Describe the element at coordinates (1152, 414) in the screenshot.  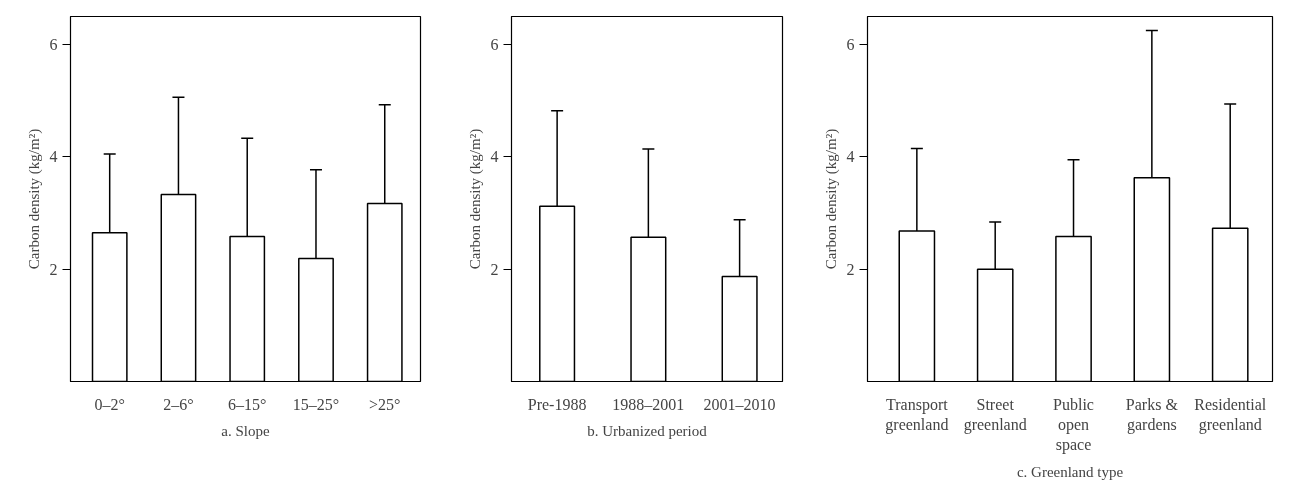
I see `x-tick-label: Parks & gardens` at that location.